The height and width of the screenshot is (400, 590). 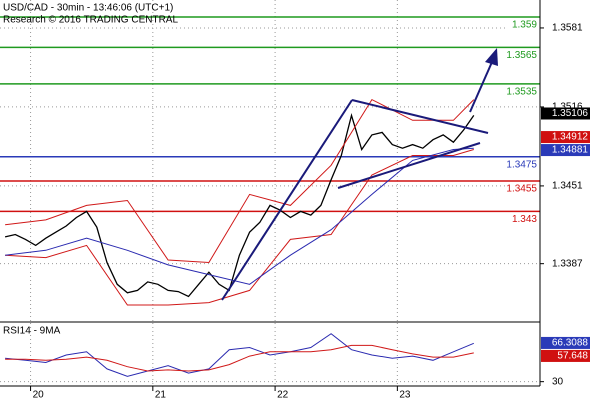 I want to click on x-tick-label: 20, so click(x=39, y=395).